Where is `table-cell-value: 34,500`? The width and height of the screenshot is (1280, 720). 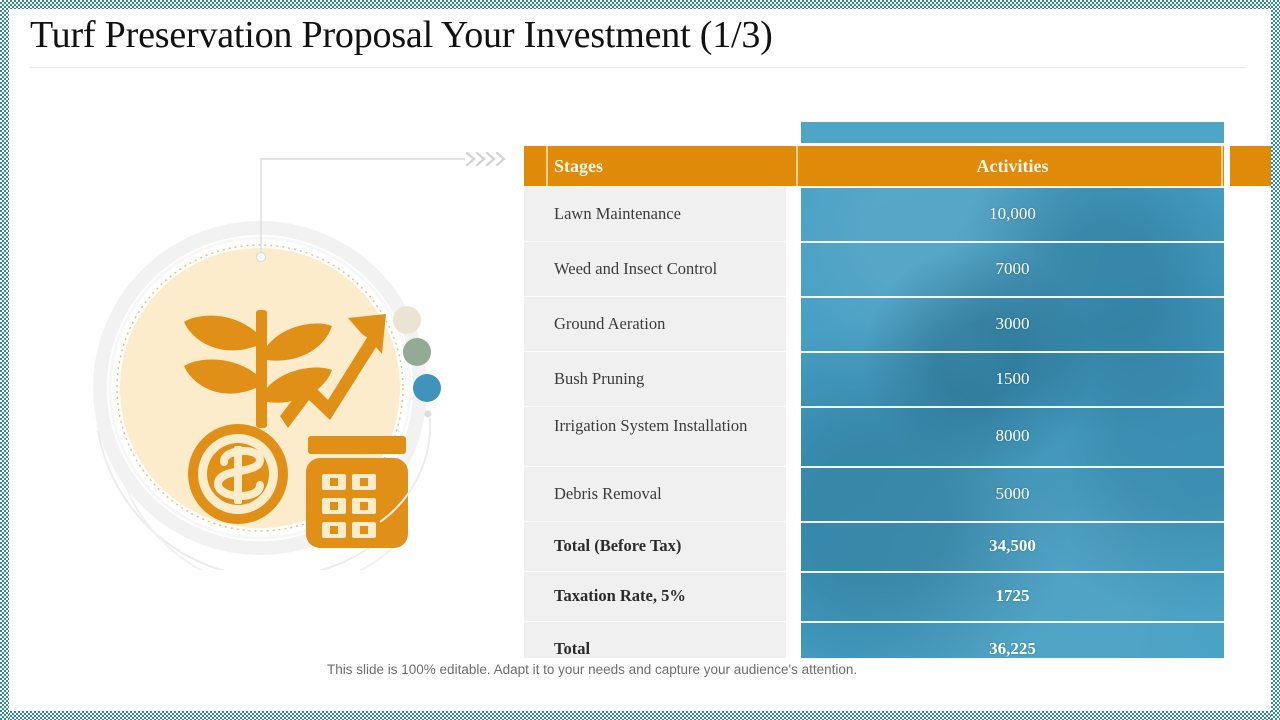 table-cell-value: 34,500 is located at coordinates (1012, 545).